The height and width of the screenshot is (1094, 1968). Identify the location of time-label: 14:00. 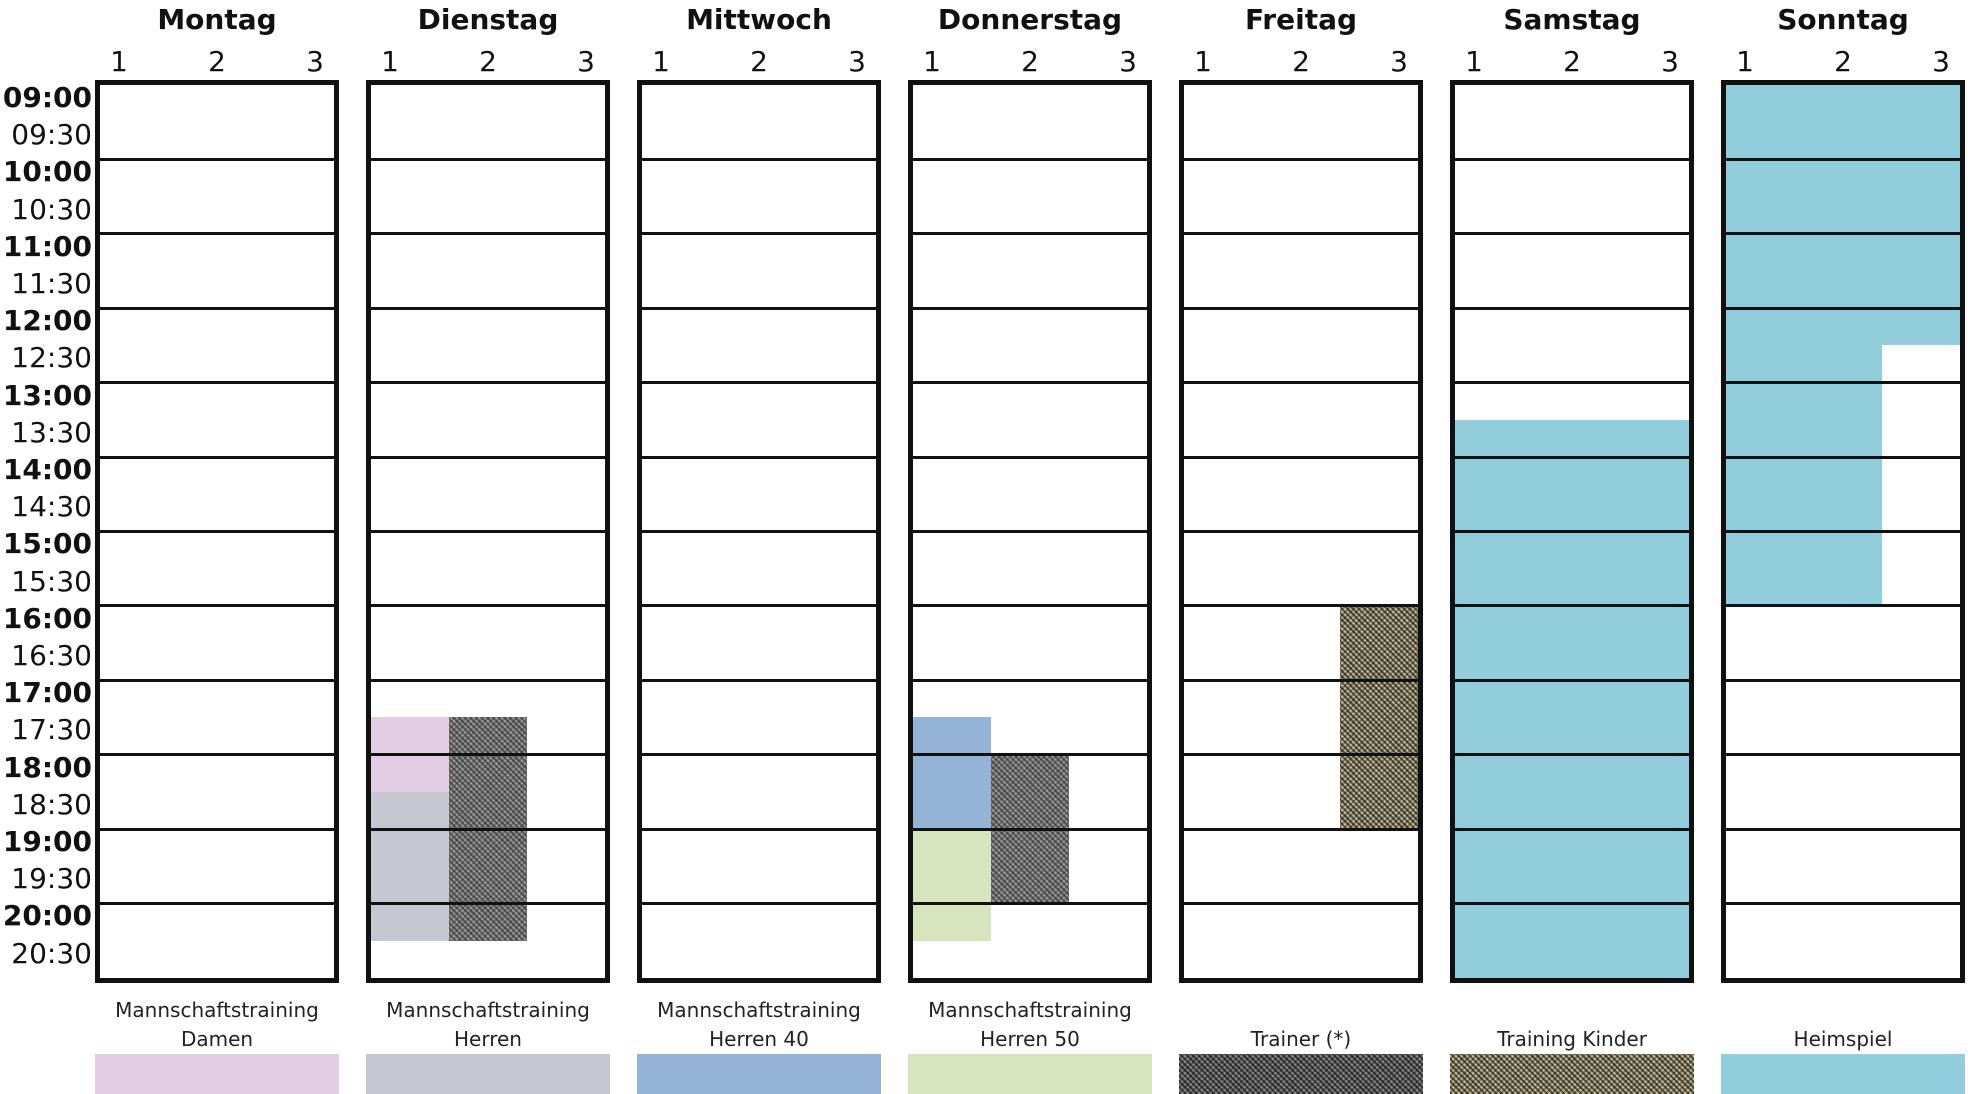
(47, 469).